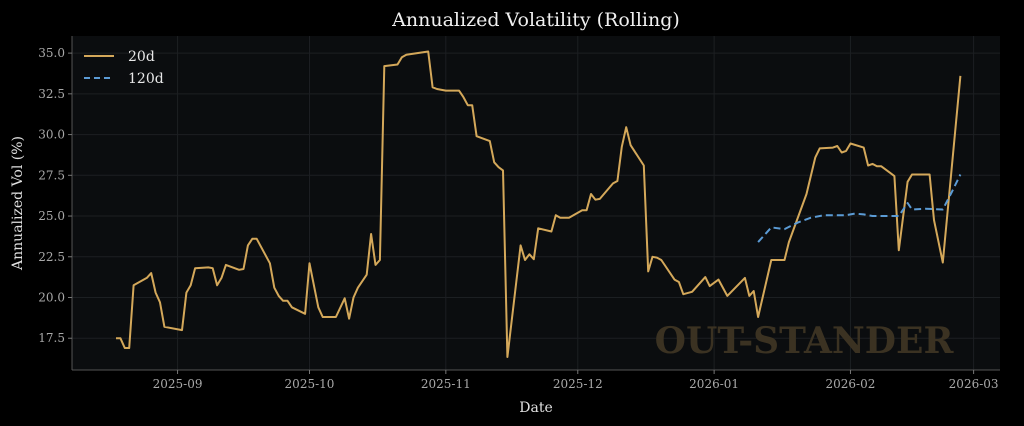  Describe the element at coordinates (178, 384) in the screenshot. I see `x-tick-label: 2025-09` at that location.